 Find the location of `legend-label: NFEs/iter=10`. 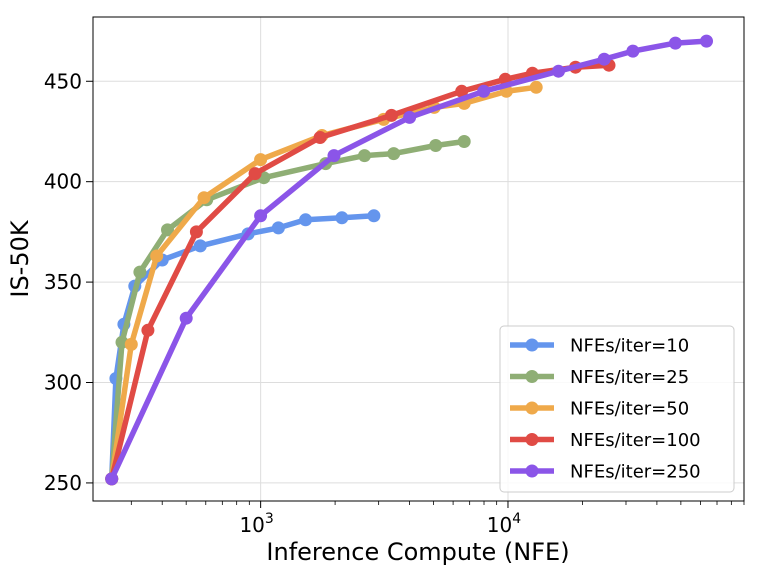

legend-label: NFEs/iter=10 is located at coordinates (629, 346).